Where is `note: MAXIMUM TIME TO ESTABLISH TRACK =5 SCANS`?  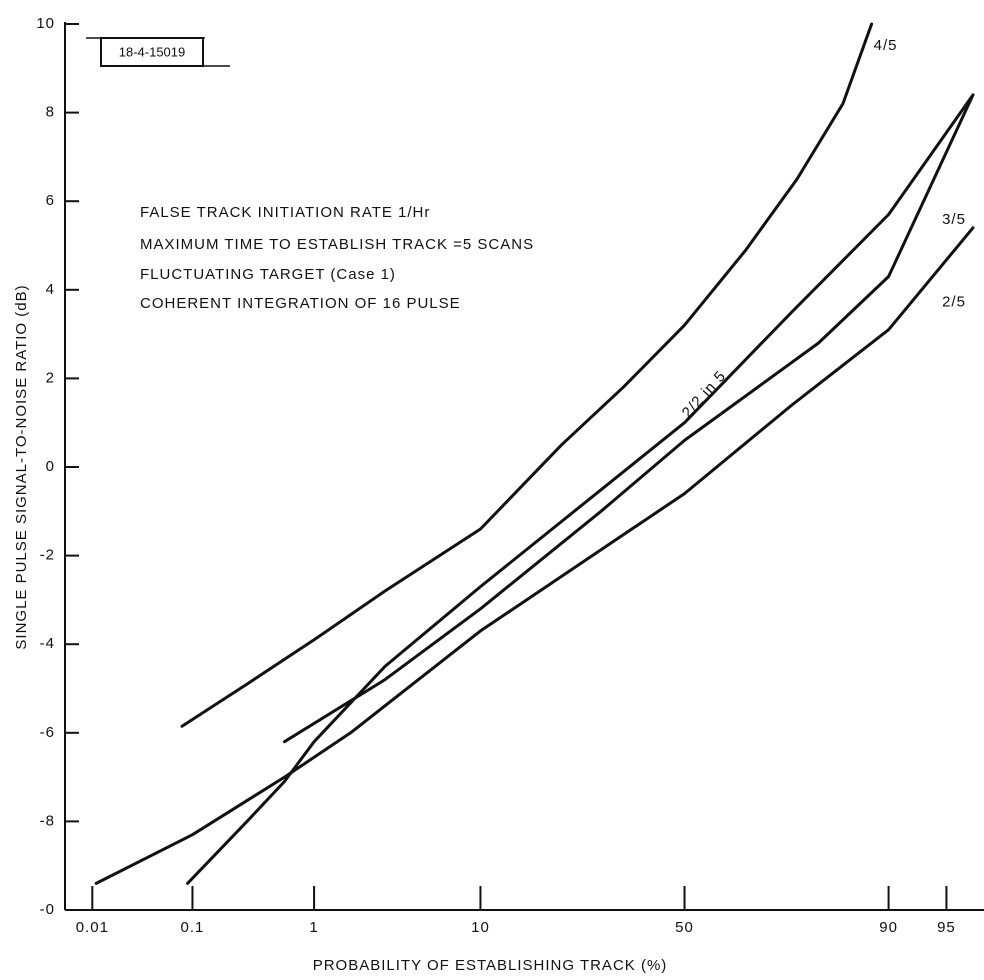 note: MAXIMUM TIME TO ESTABLISH TRACK =5 SCANS is located at coordinates (337, 244).